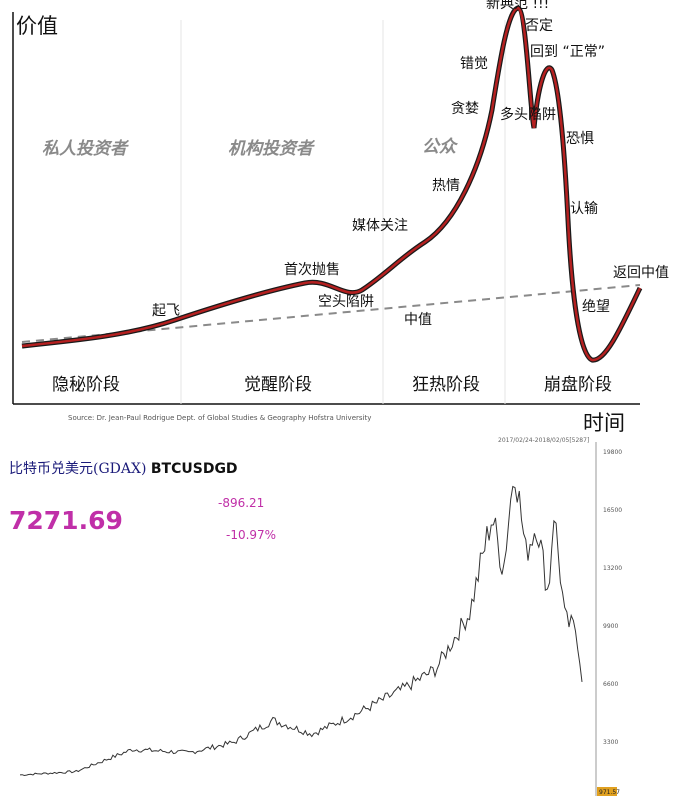 This screenshot has width=676, height=800. What do you see at coordinates (604, 421) in the screenshot?
I see `x-axis-title: 时间` at bounding box center [604, 421].